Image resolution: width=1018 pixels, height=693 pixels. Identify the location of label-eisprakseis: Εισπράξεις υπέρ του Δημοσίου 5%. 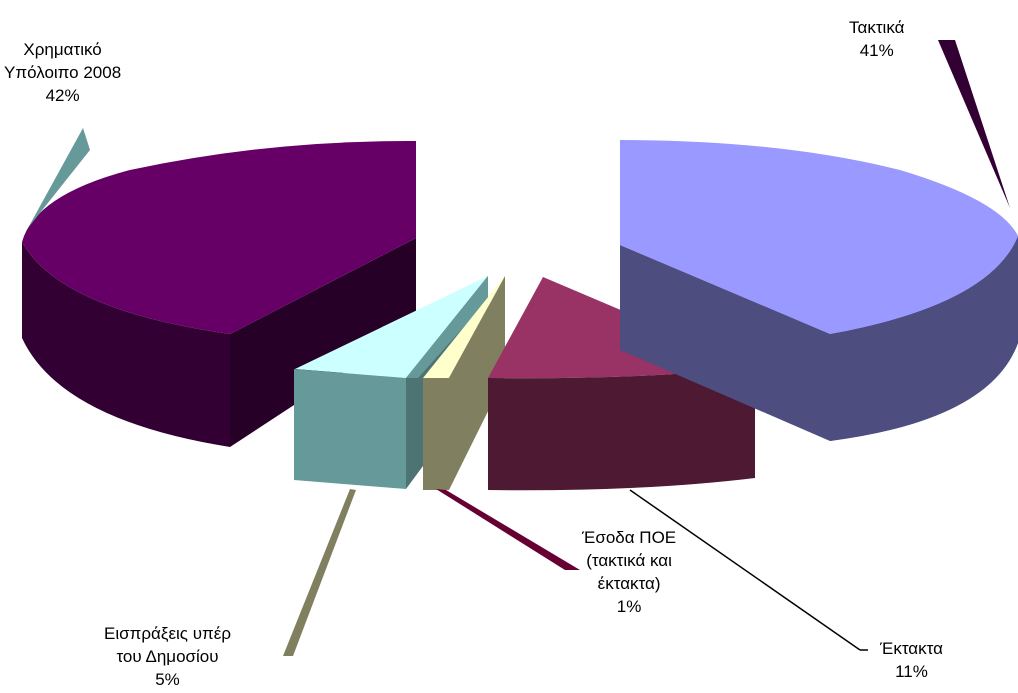
(167, 656).